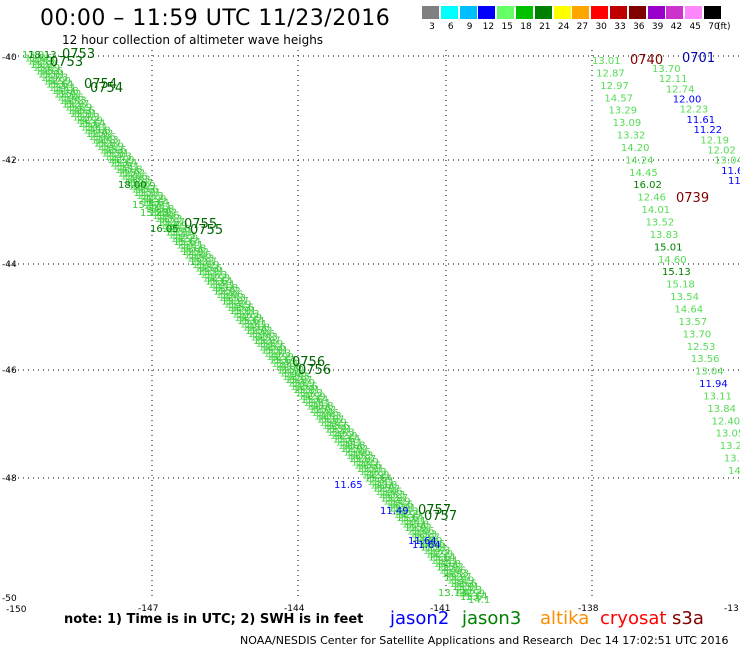 This screenshot has width=740, height=650. What do you see at coordinates (635, 148) in the screenshot?
I see `swh-value-east-a: 14.20` at bounding box center [635, 148].